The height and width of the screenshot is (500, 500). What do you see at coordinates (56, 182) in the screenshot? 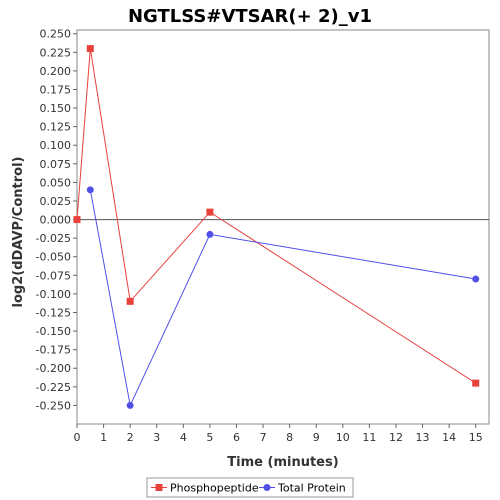
I see `y-tick-label: 0.050` at bounding box center [56, 182].